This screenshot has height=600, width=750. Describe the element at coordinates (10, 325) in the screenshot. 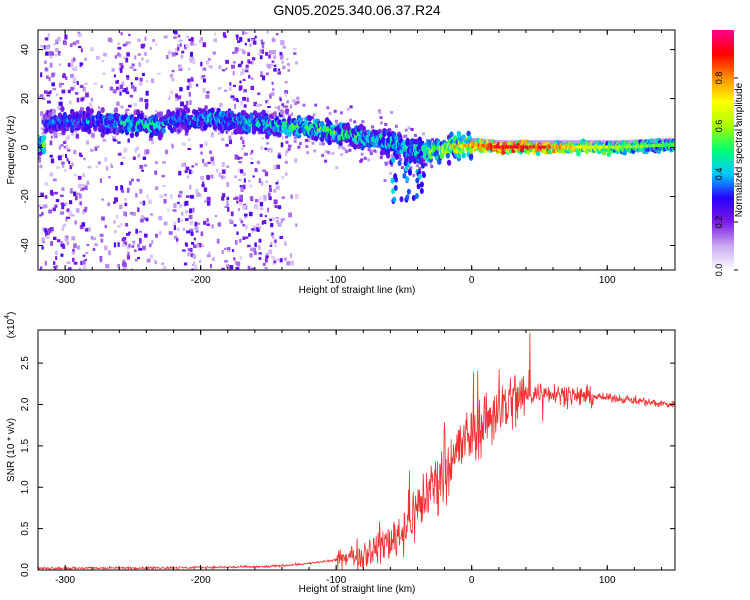

I see `snr-scale-label: (x104)` at that location.